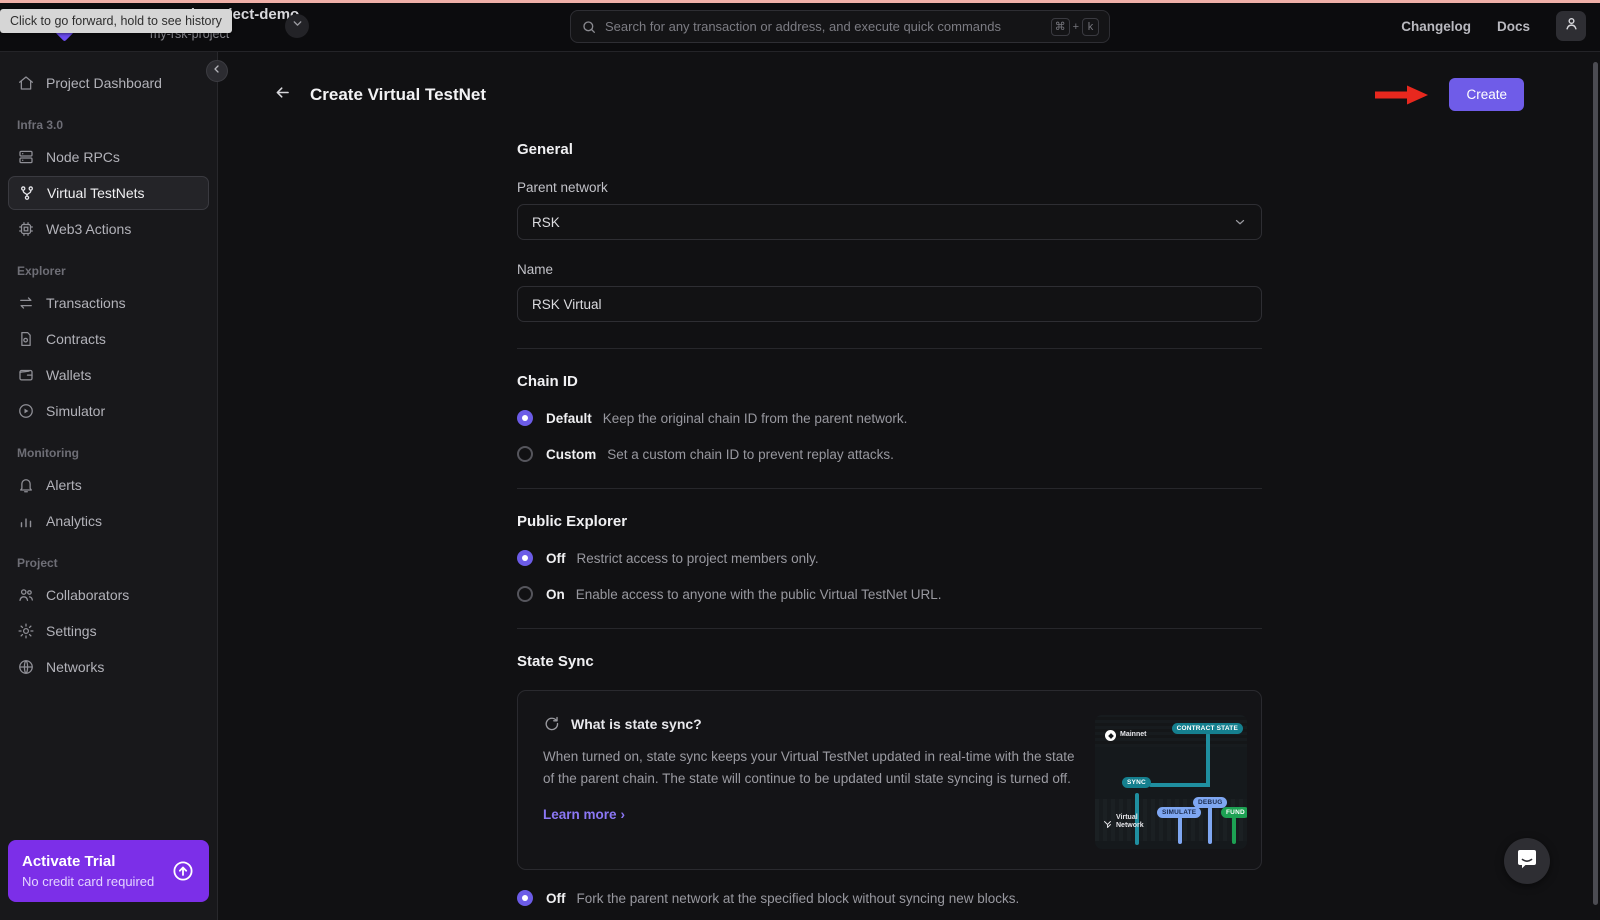 Image resolution: width=1600 pixels, height=920 pixels. I want to click on sidebar-item-virtual-testnets: Virtual TestNets, so click(108, 193).